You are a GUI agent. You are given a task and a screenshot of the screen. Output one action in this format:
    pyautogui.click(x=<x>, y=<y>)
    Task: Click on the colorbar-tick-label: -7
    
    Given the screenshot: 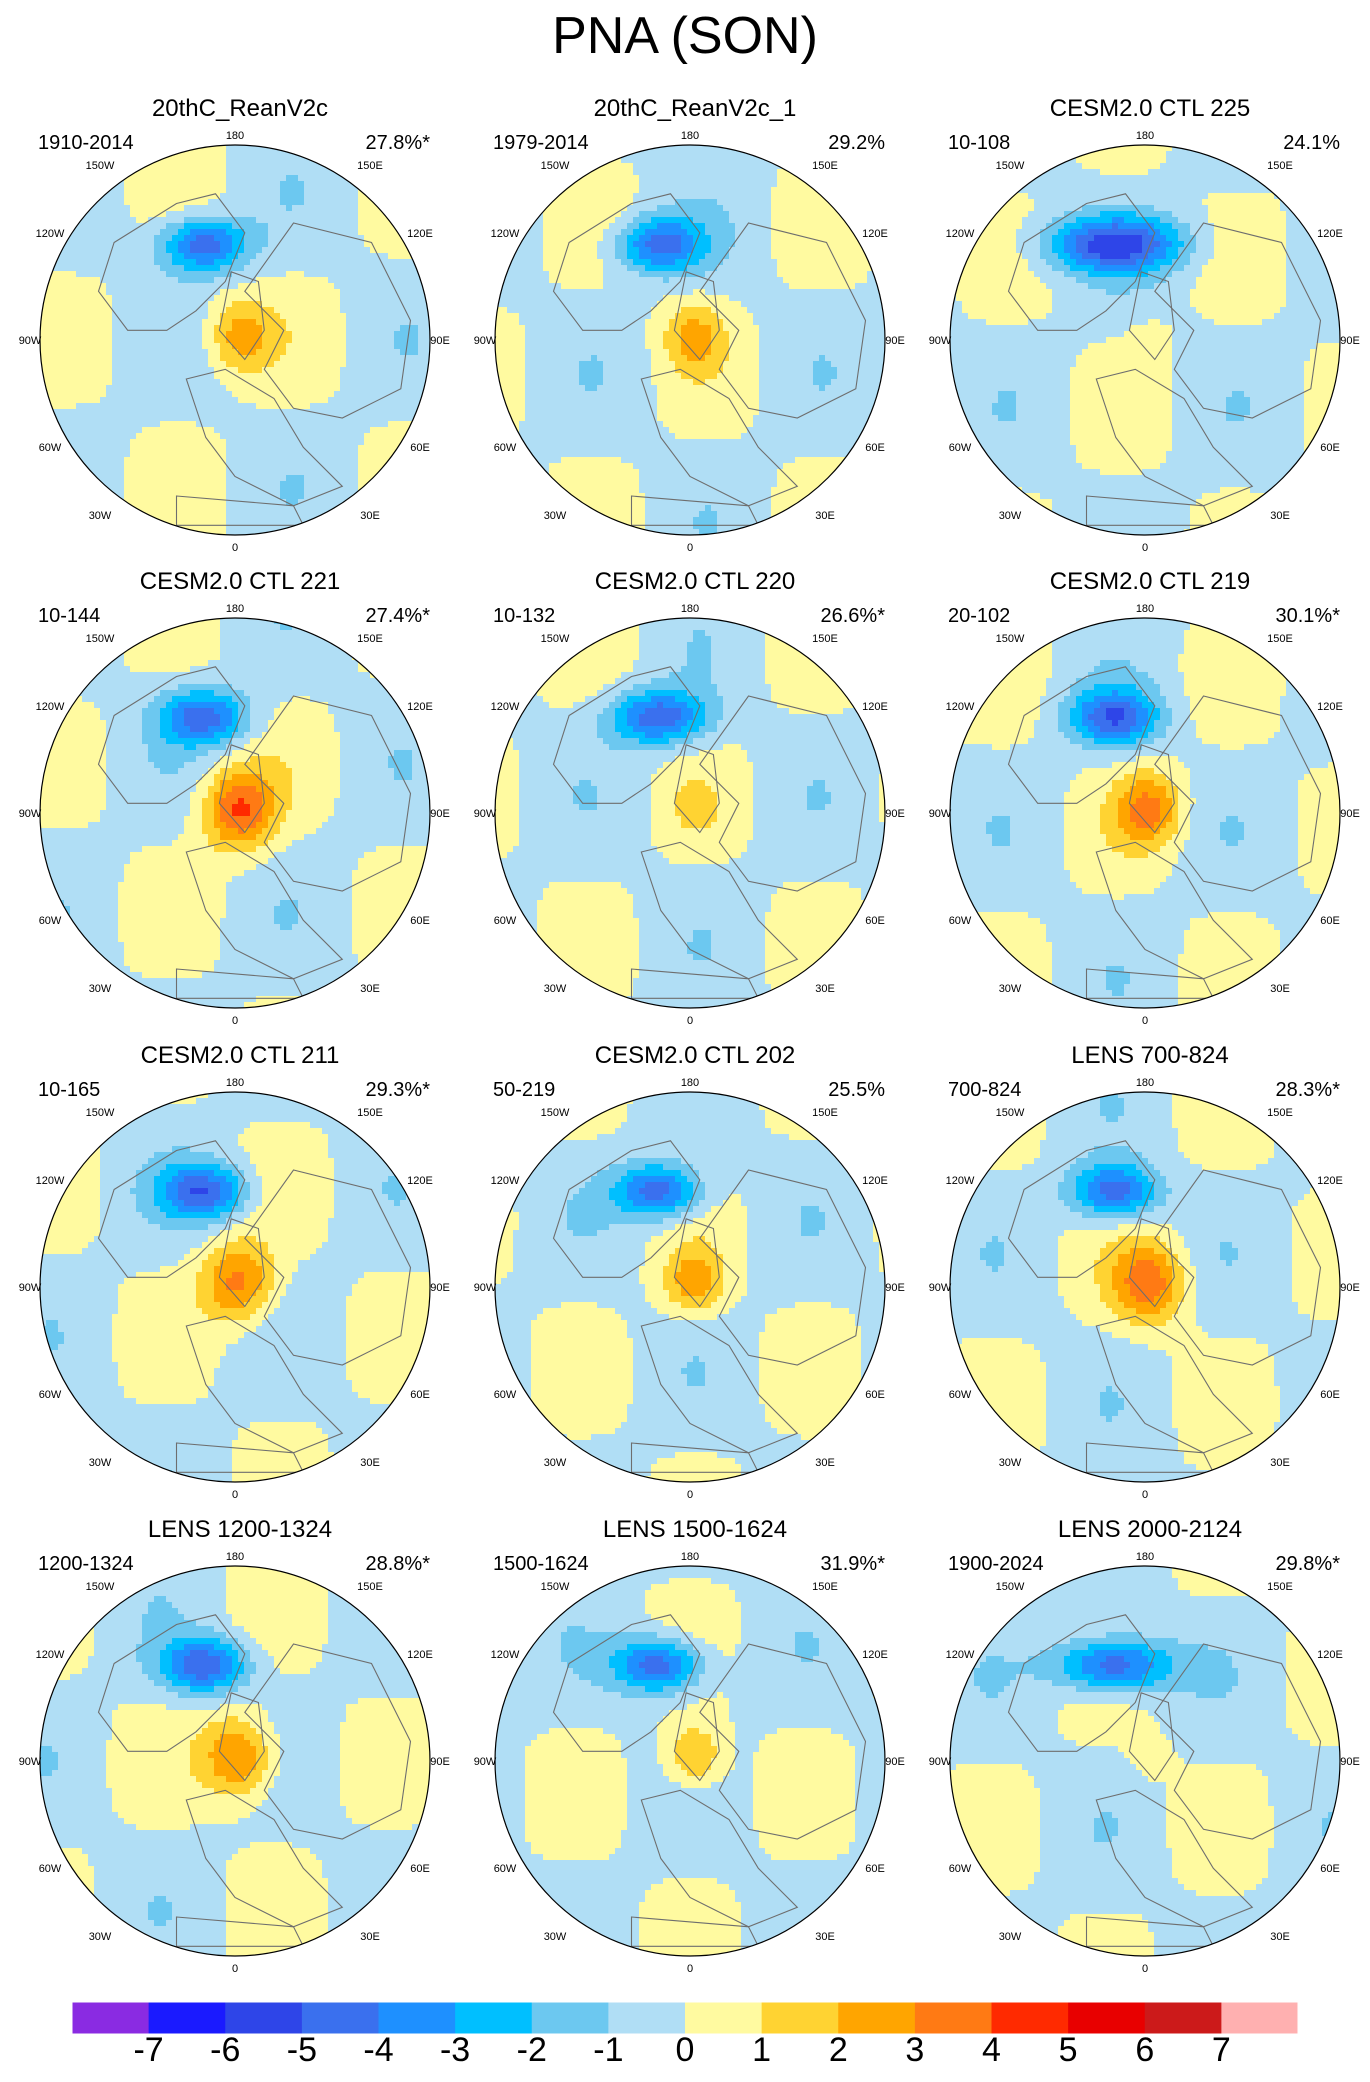 What is the action you would take?
    pyautogui.click(x=149, y=2050)
    